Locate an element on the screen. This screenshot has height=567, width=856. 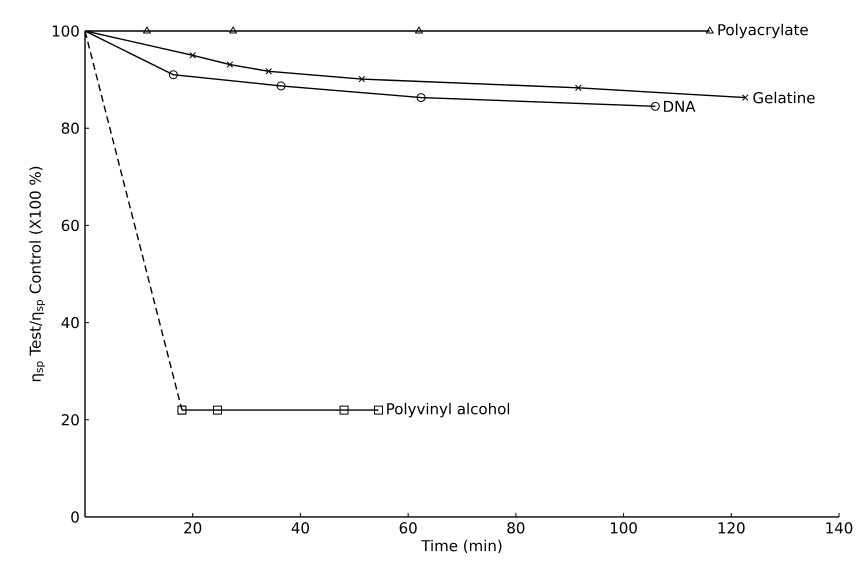
x-axis-title: Time (min) is located at coordinates (461, 547).